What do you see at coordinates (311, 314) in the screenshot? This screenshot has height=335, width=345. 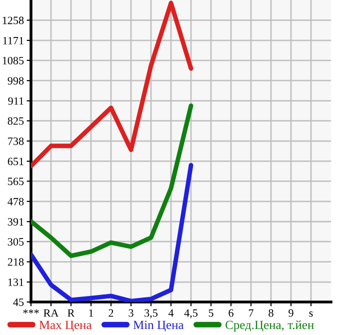 I see `x-tick-label: s` at bounding box center [311, 314].